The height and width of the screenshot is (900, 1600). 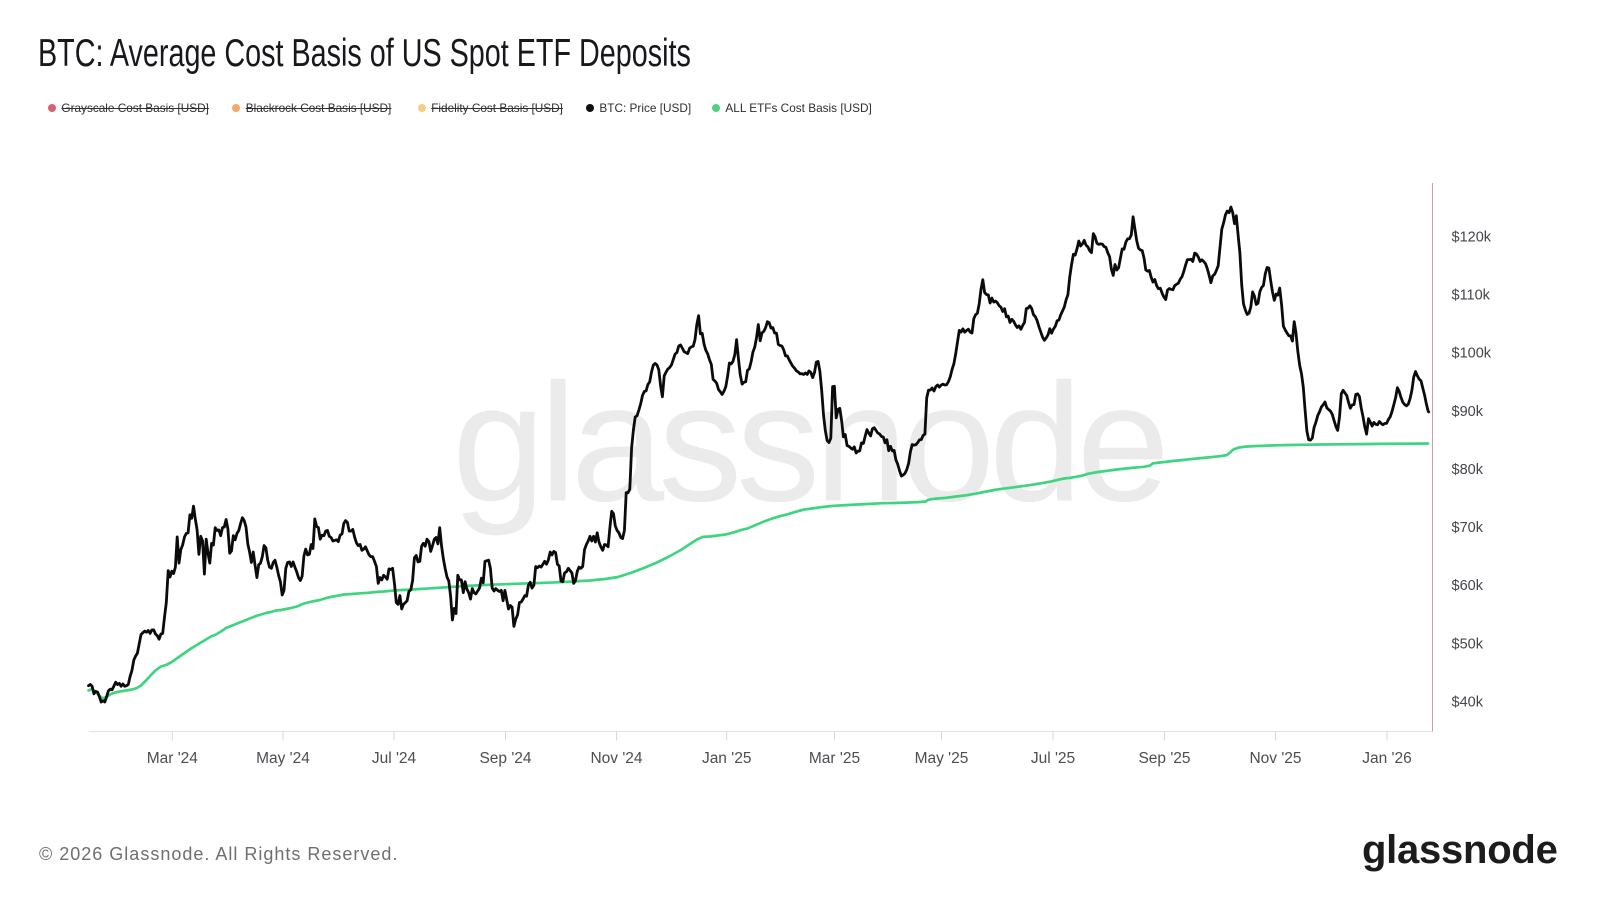 I want to click on svg-text: Sep '24, so click(x=505, y=758).